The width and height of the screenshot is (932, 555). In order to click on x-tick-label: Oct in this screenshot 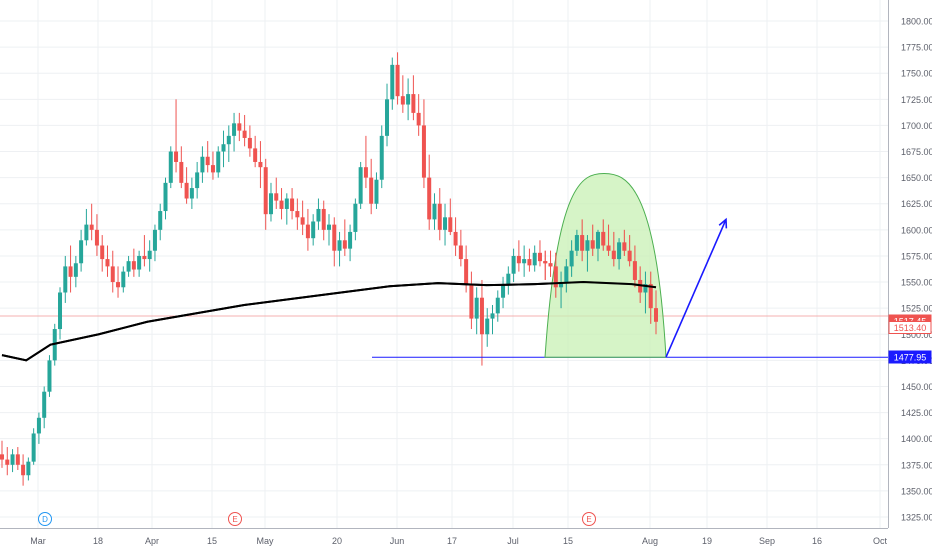, I will do `click(880, 541)`.